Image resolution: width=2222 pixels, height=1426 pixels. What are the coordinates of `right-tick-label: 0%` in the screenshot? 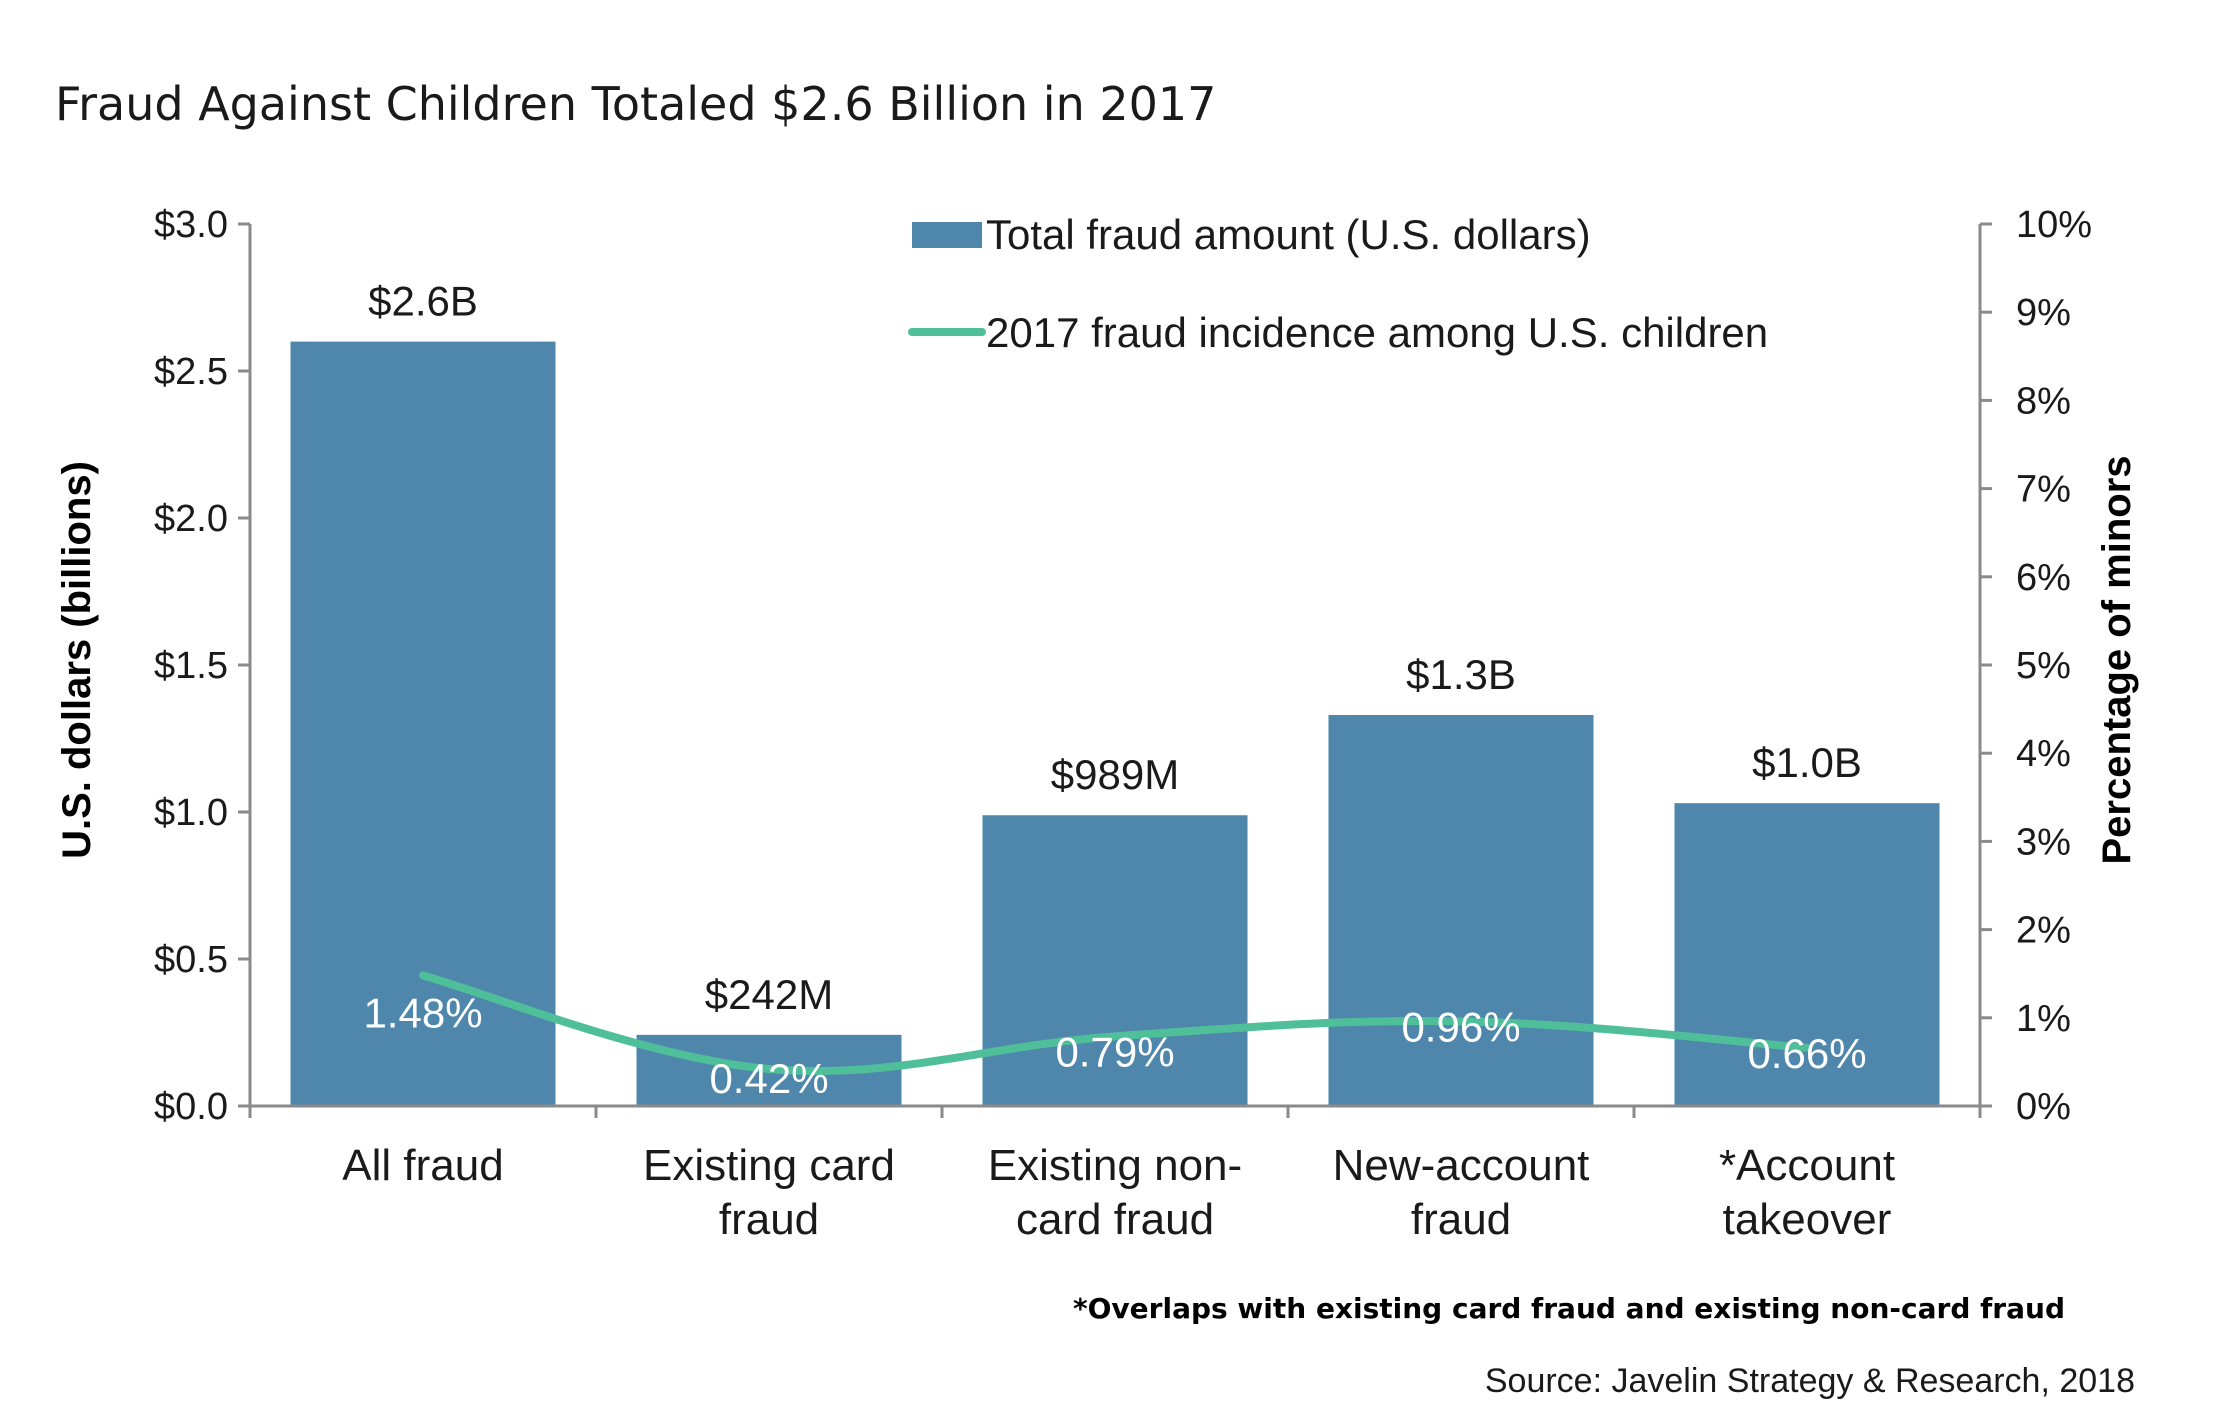 It's located at (2043, 1107).